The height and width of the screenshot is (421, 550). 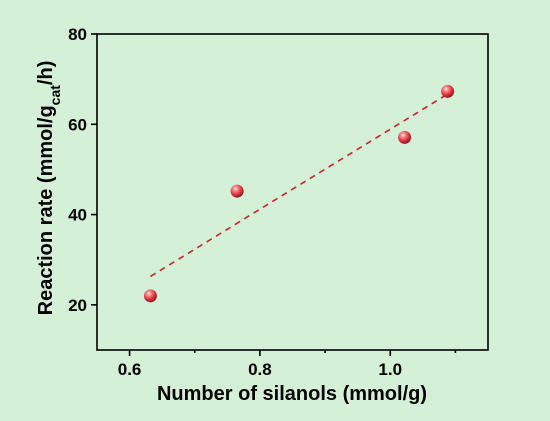 What do you see at coordinates (46, 210) in the screenshot?
I see `y-axis-title-prefix: Reaction rate (mmol/g` at bounding box center [46, 210].